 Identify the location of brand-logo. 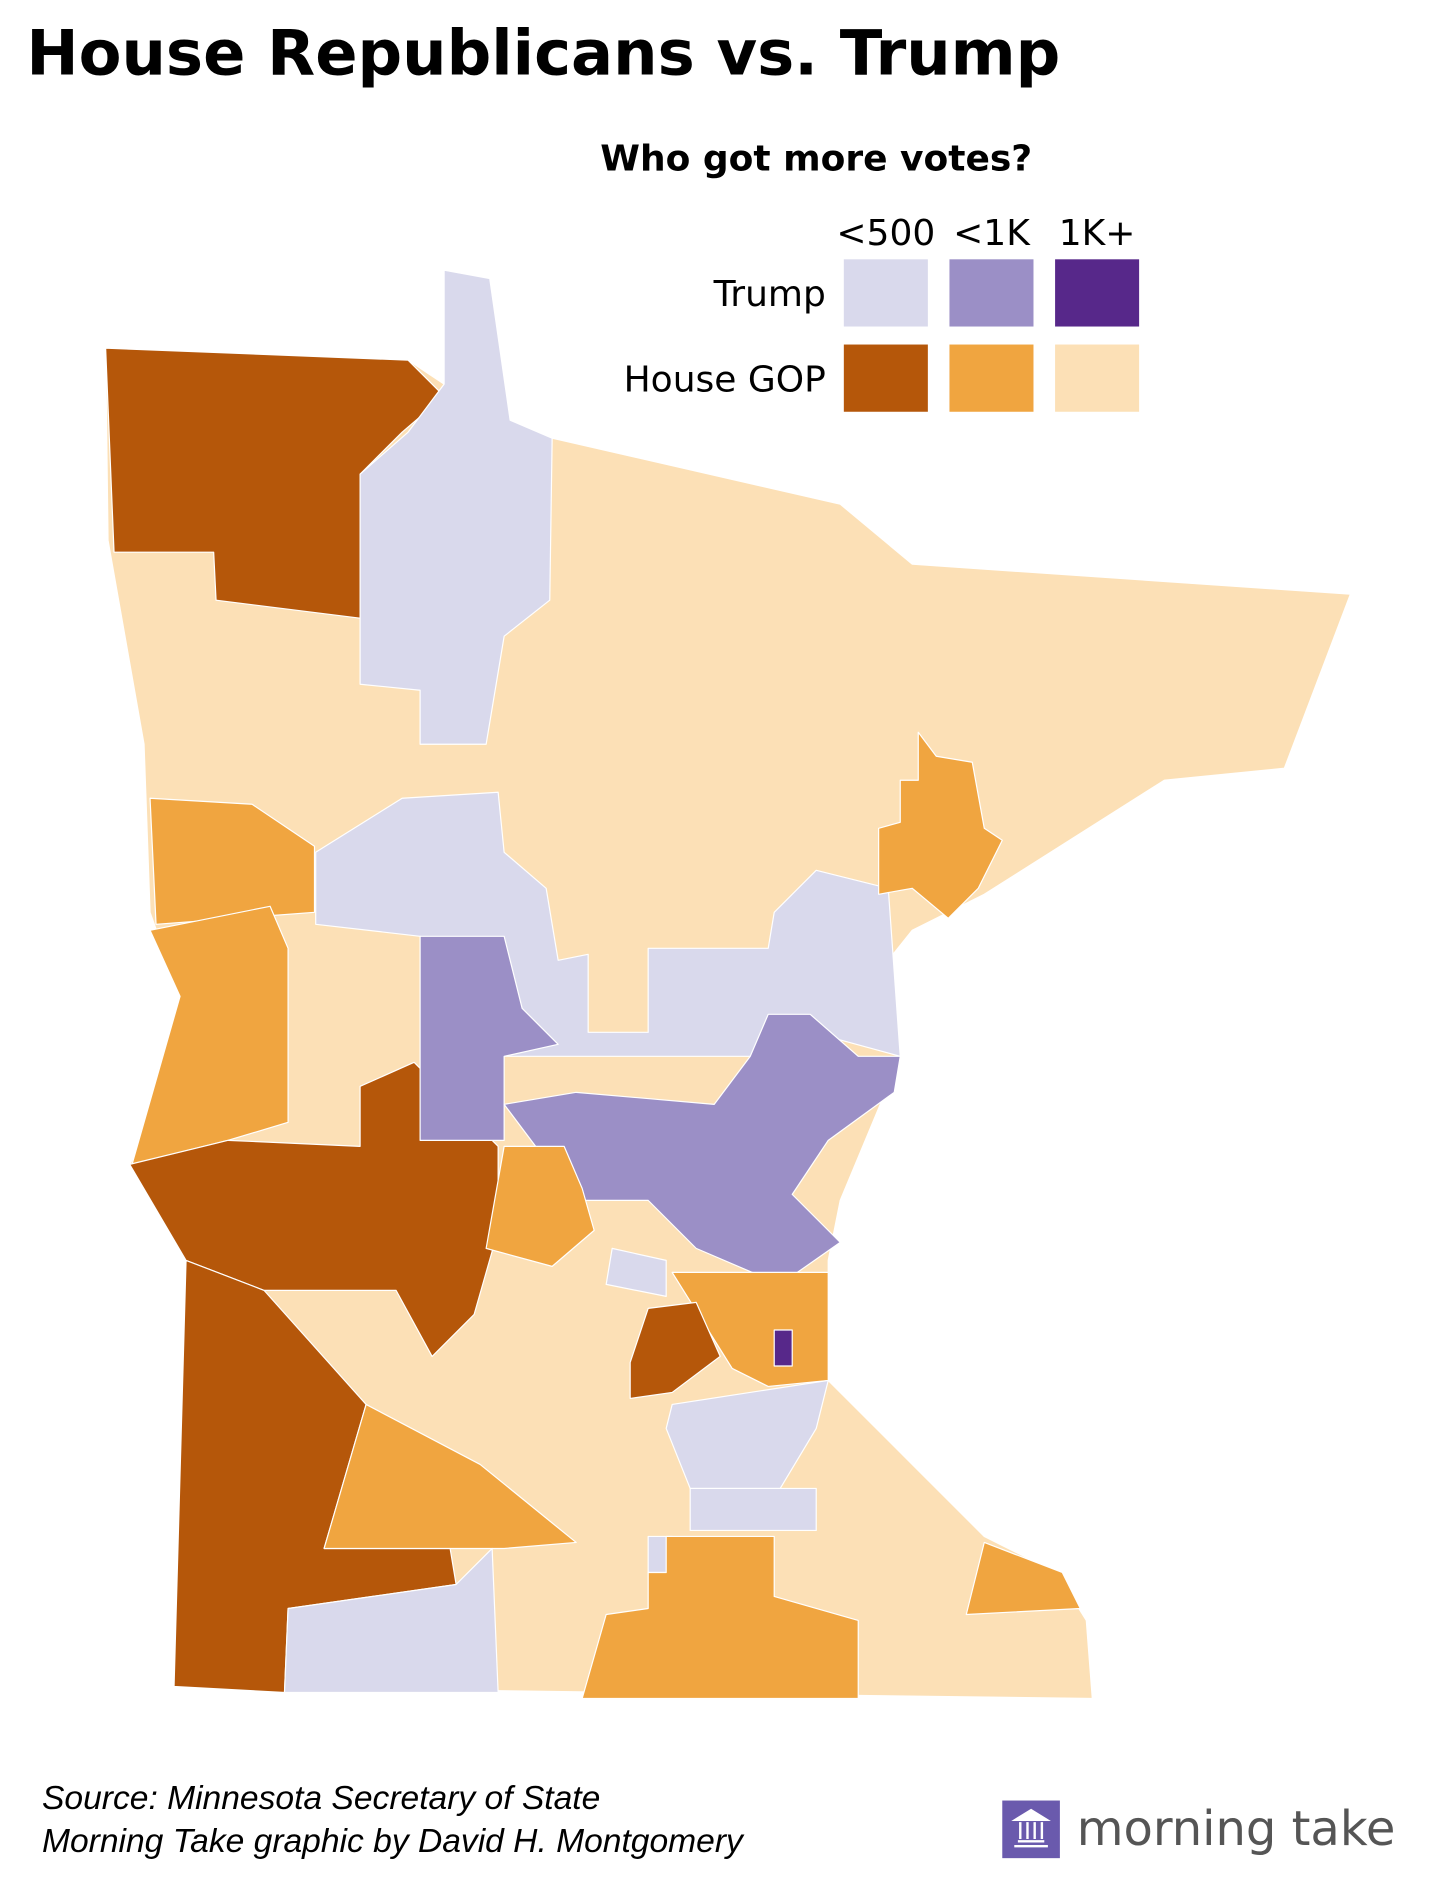
(1031, 1829).